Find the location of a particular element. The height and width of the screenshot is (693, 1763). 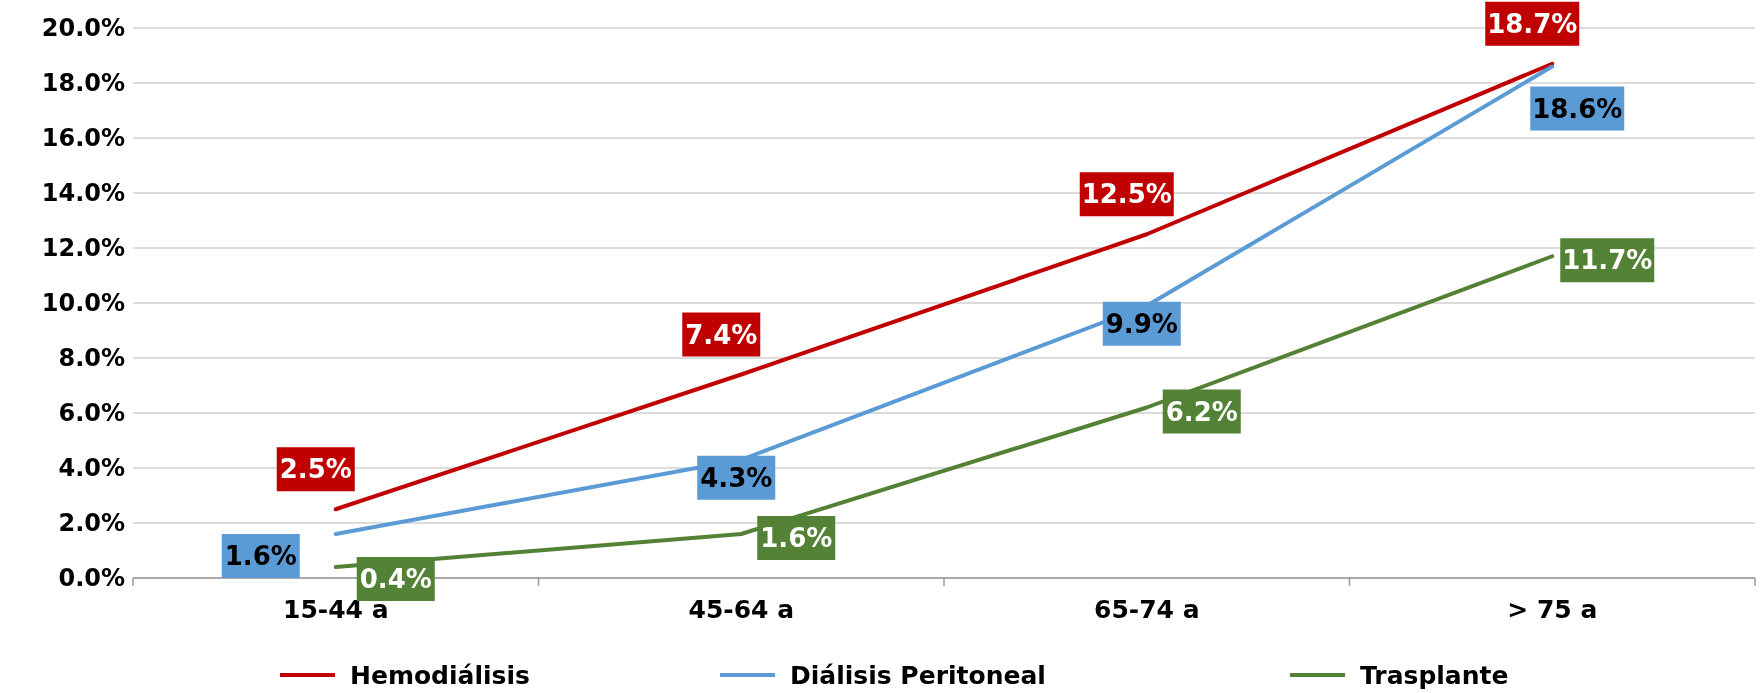

y-tick-label: 20.0% is located at coordinates (83, 28).